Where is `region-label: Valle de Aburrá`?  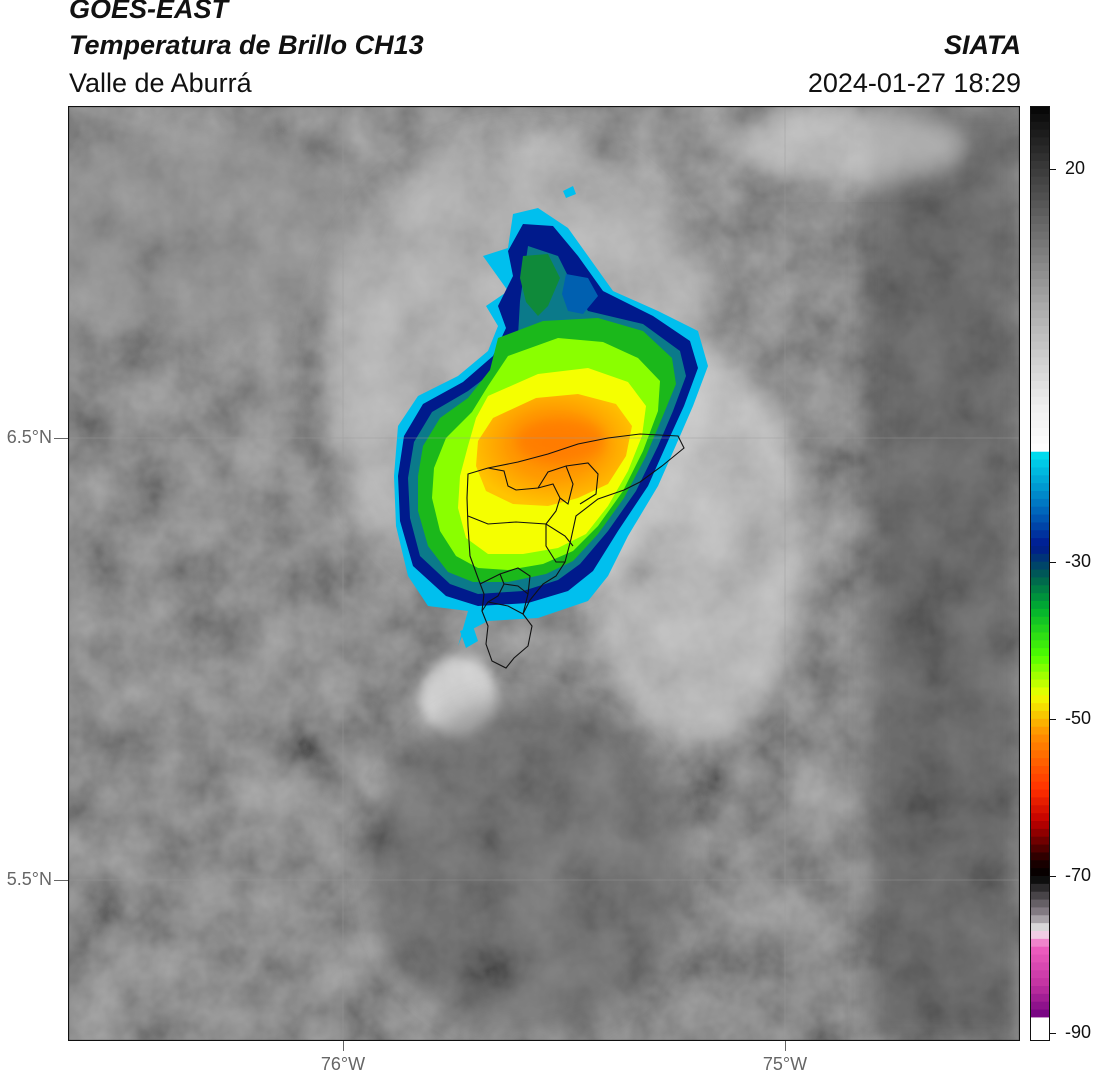 region-label: Valle de Aburrá is located at coordinates (160, 83).